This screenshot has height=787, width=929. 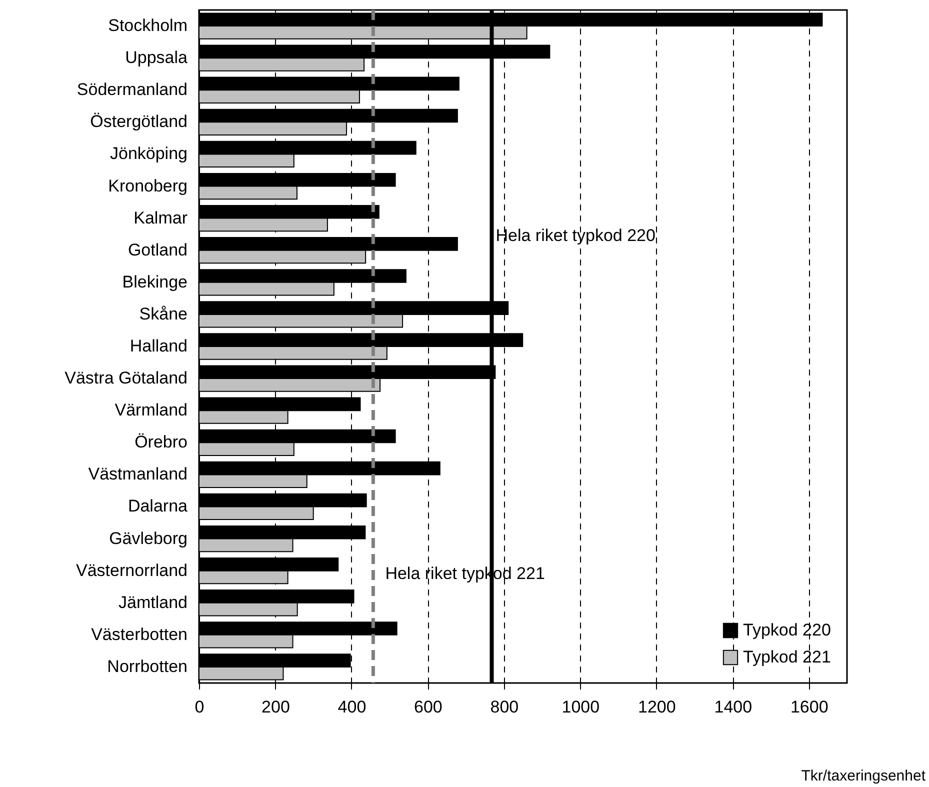 I want to click on x-tick-label: 1600, so click(x=809, y=707).